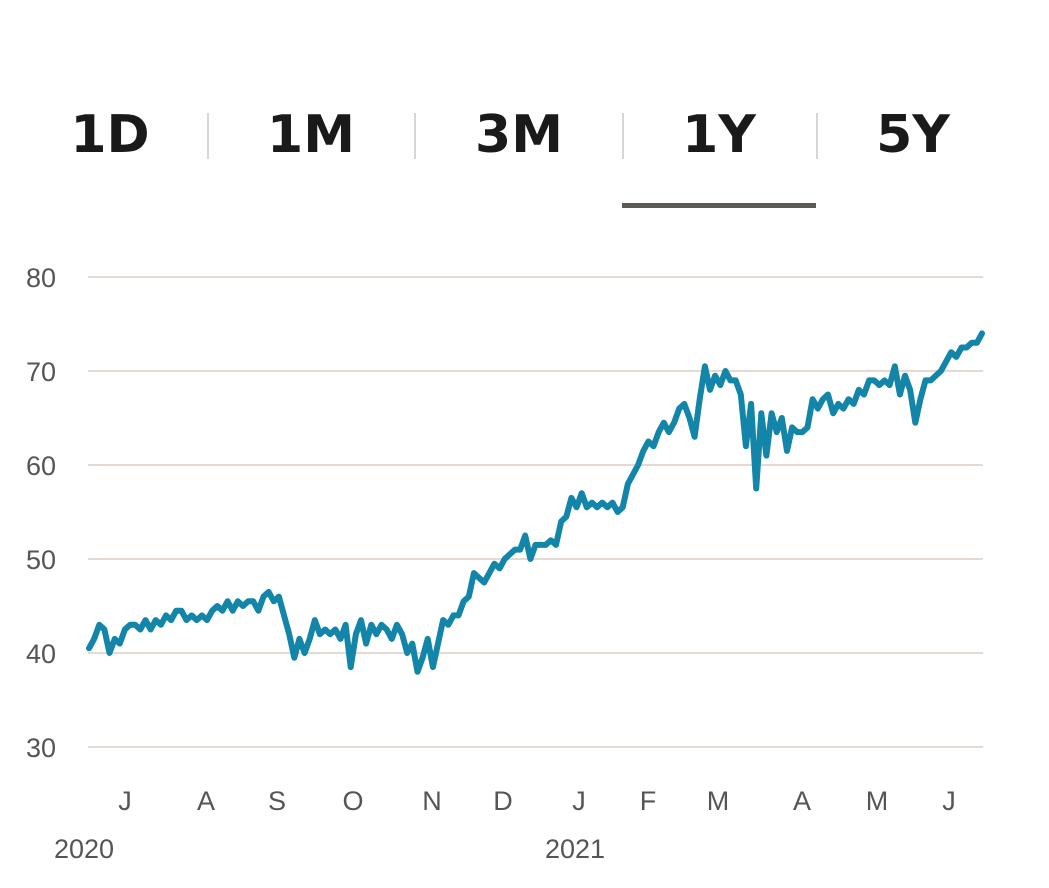 The image size is (1049, 888). Describe the element at coordinates (719, 205) in the screenshot. I see `selected-tab-indicator` at that location.